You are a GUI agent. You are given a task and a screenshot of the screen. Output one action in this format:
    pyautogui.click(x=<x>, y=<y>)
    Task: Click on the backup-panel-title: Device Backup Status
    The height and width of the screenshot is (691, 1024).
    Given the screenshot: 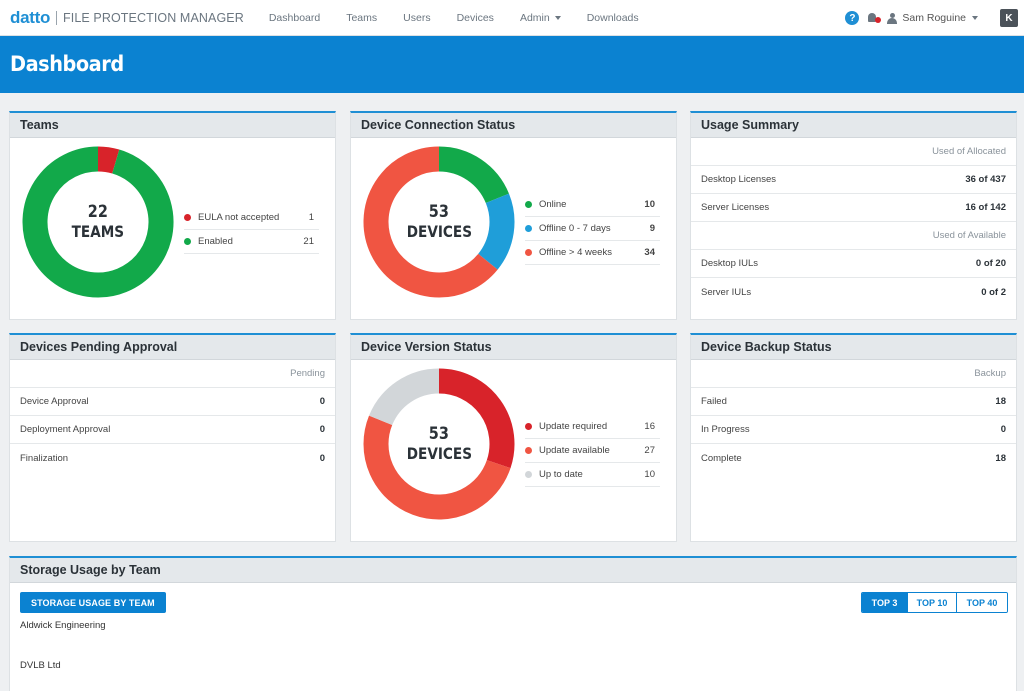 What is the action you would take?
    pyautogui.click(x=853, y=347)
    